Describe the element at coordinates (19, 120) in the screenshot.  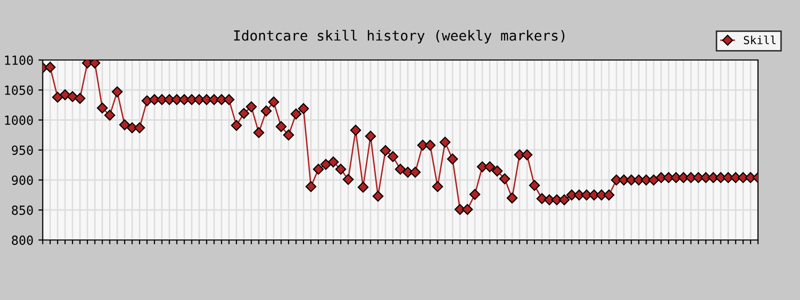
I see `y-tick-label: 1000` at that location.